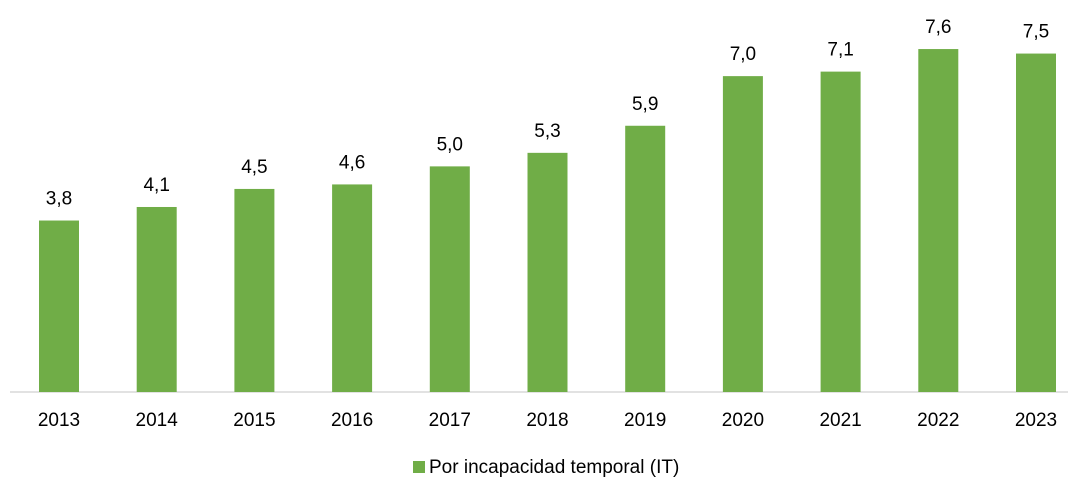  What do you see at coordinates (1036, 420) in the screenshot?
I see `x-tick-label: 2023` at bounding box center [1036, 420].